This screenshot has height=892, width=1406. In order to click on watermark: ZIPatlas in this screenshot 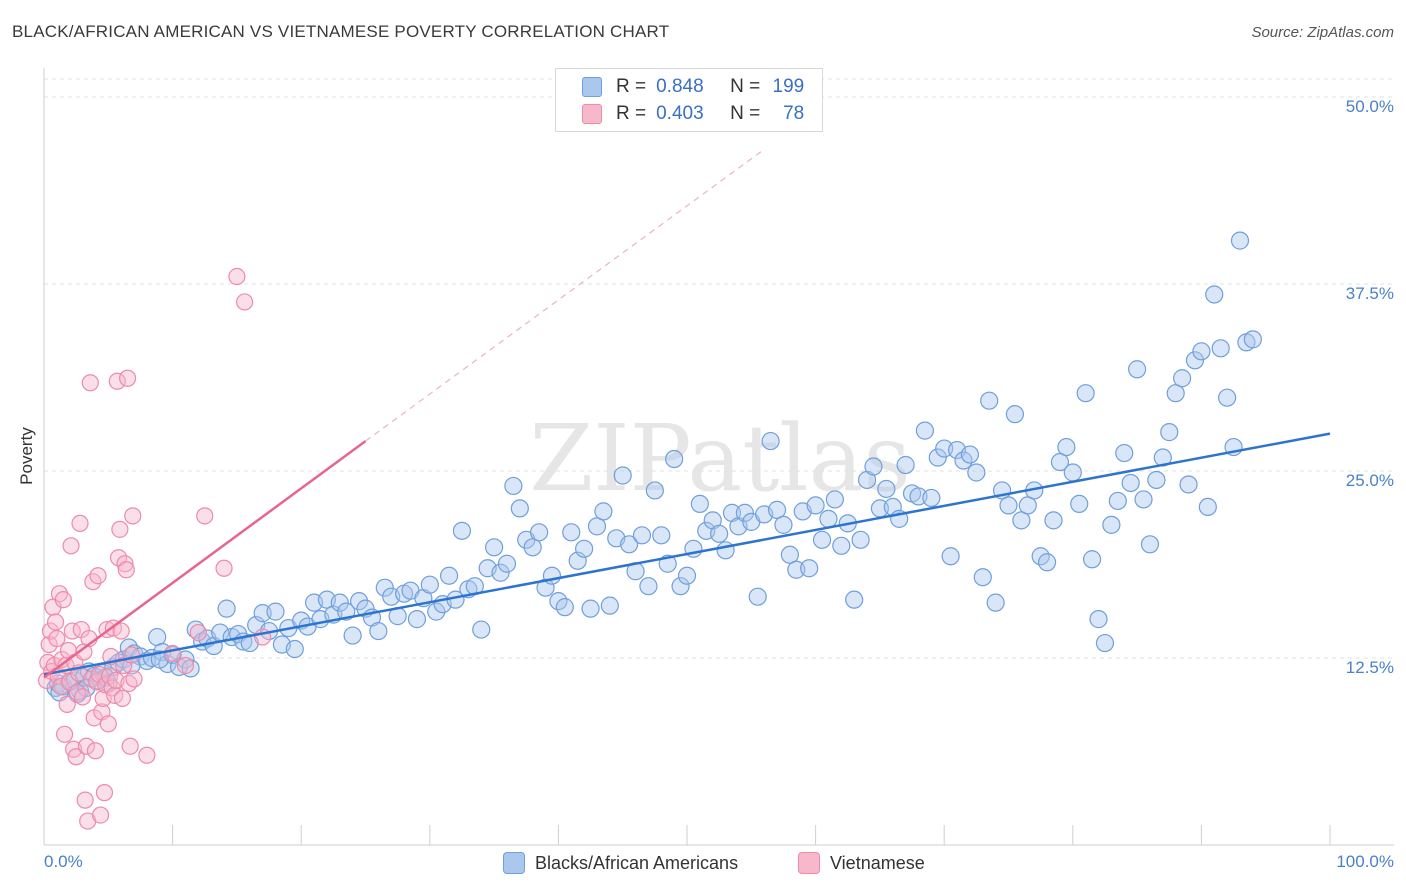, I will do `click(719, 458)`.